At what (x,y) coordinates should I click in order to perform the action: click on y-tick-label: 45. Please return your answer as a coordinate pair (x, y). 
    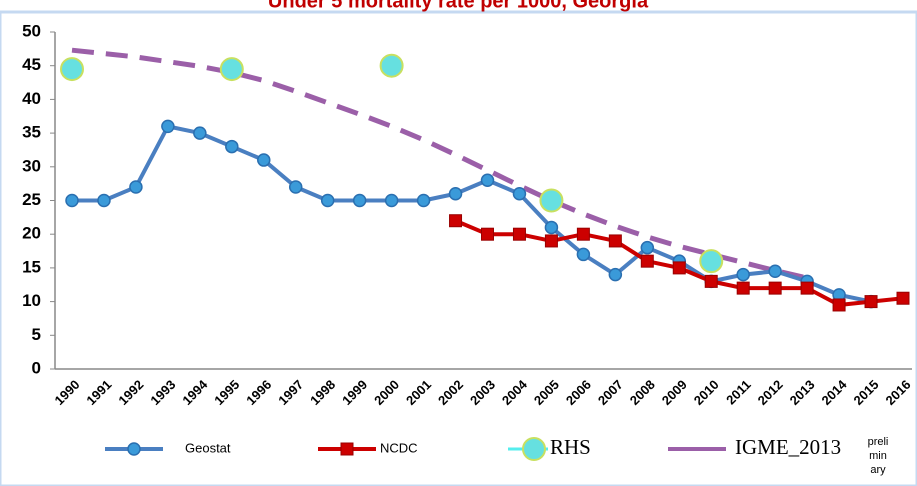
    Looking at the image, I should click on (31, 64).